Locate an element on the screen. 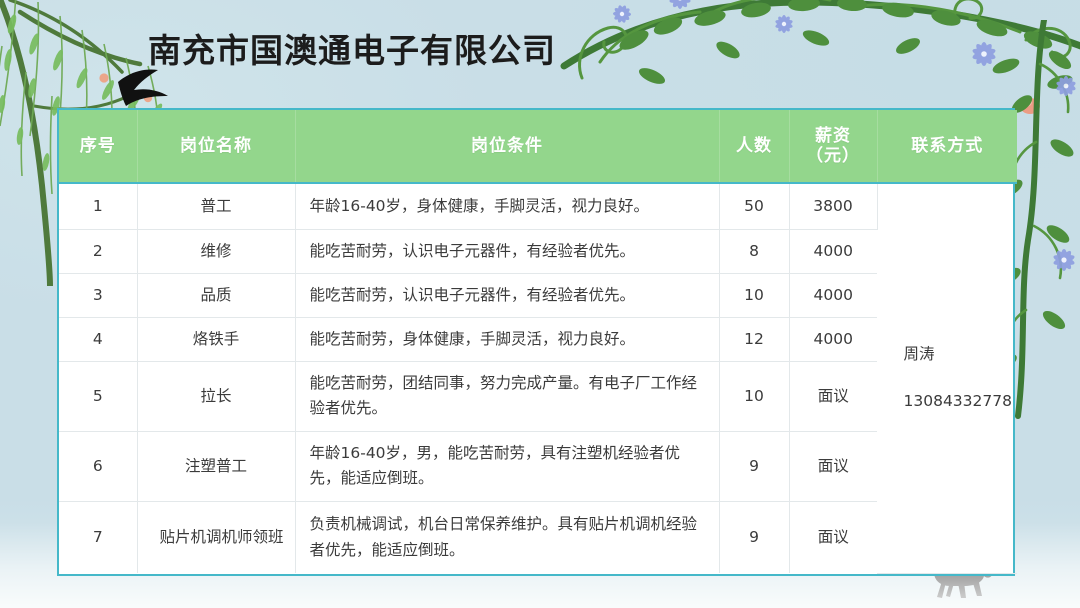 This screenshot has width=1080, height=608. cell-post: 维修 is located at coordinates (216, 251).